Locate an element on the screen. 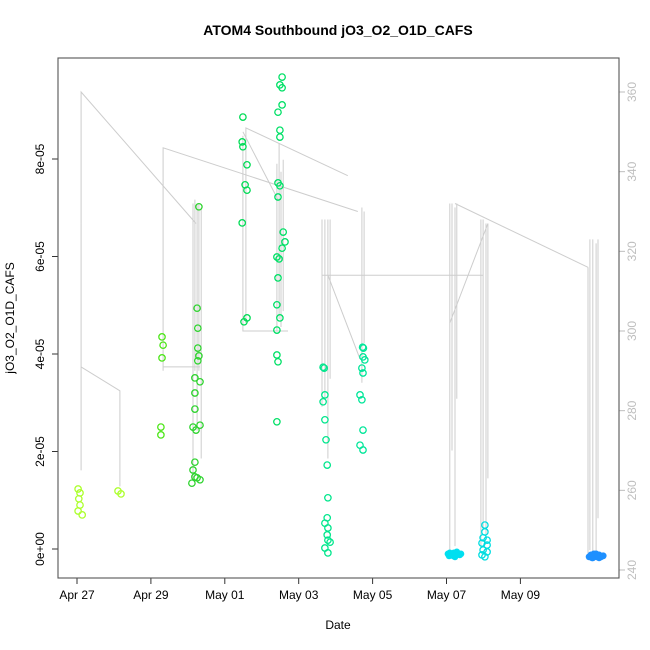 The image size is (650, 650). apr28-pair-point is located at coordinates (121, 494).